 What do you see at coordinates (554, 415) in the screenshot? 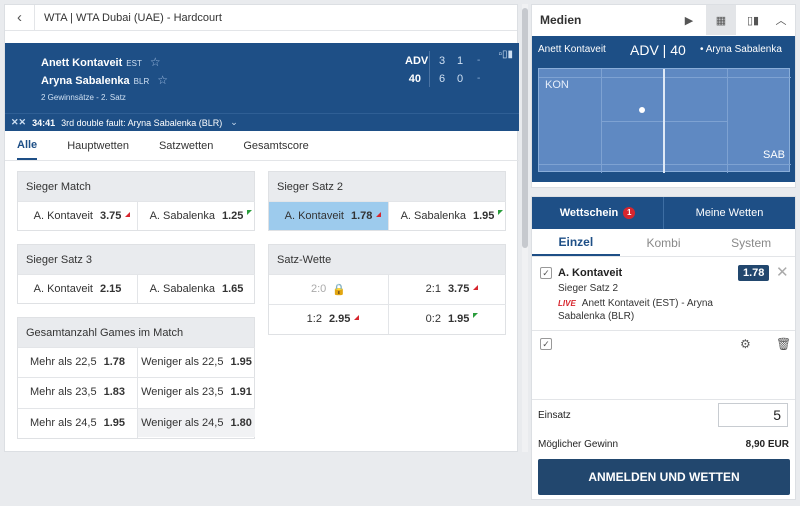
I see `stake-label: Einsatz` at bounding box center [554, 415].